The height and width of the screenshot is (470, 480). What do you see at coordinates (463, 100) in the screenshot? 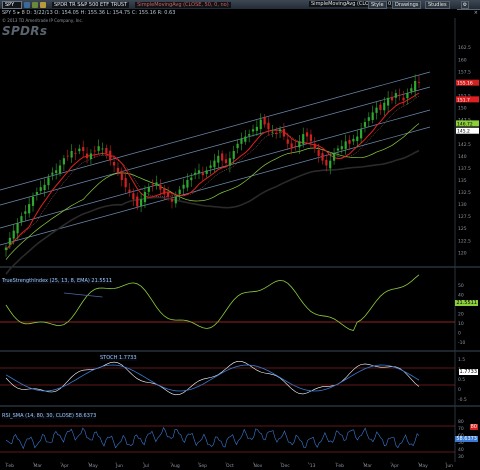
I see `price-tag-label: 151.7` at bounding box center [463, 100].